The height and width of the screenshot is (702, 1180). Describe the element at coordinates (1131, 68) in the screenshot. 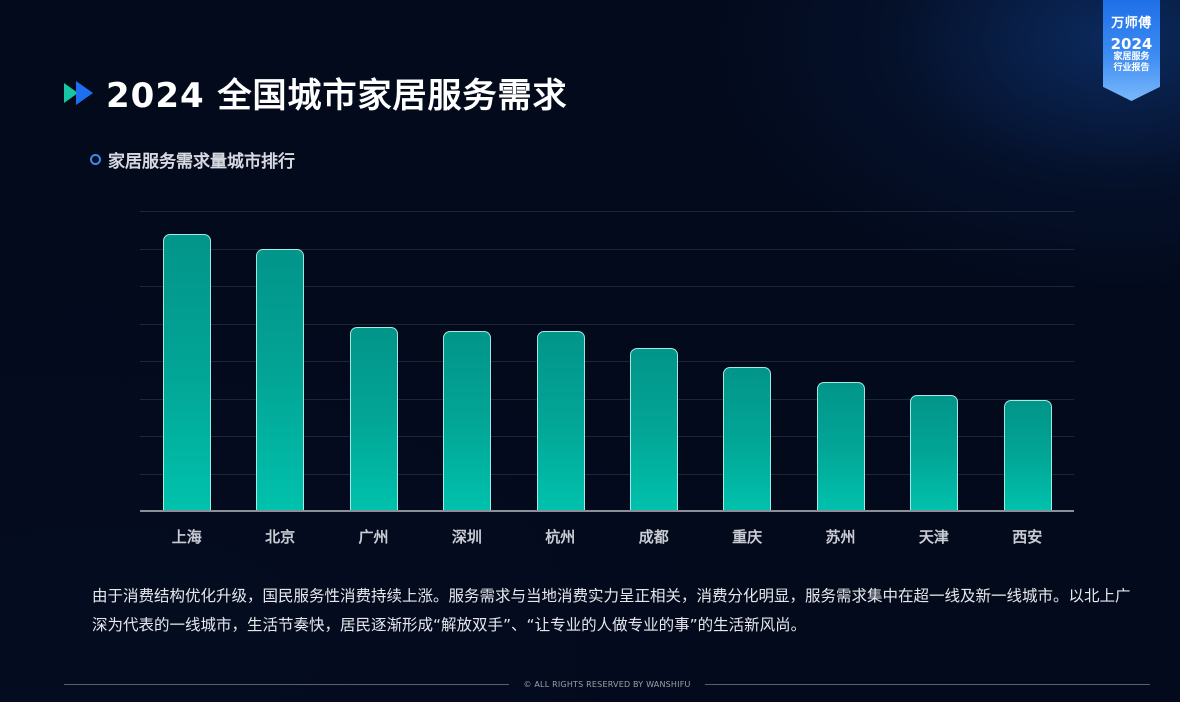

I see `badge-line-2: 行业报告` at that location.